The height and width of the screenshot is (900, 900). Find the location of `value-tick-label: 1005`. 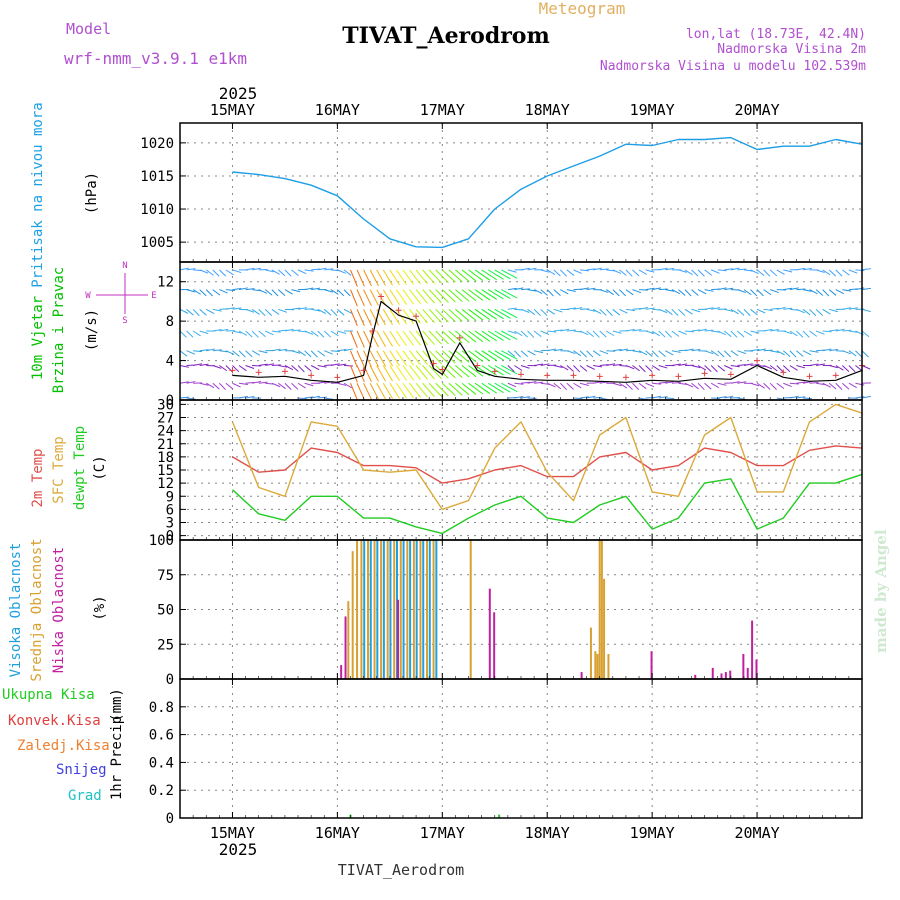

value-tick-label: 1005 is located at coordinates (157, 243).